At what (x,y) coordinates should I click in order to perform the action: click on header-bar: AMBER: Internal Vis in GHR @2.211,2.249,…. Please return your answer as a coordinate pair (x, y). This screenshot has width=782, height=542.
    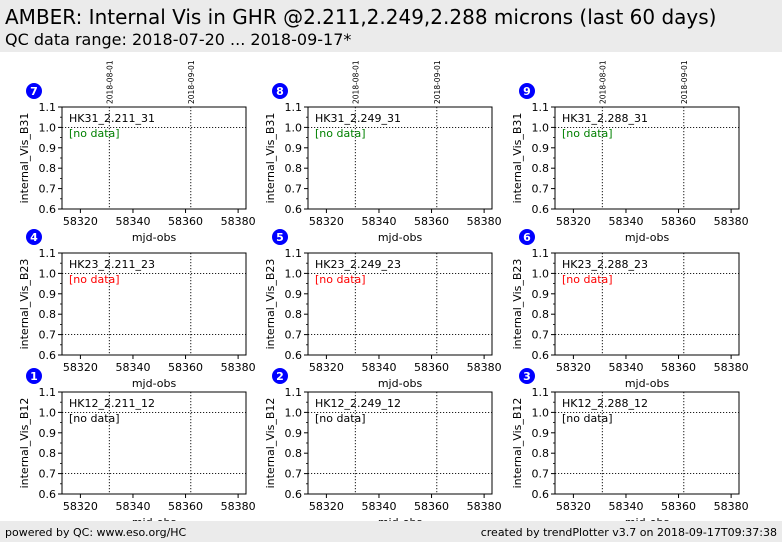
    Looking at the image, I should click on (391, 26).